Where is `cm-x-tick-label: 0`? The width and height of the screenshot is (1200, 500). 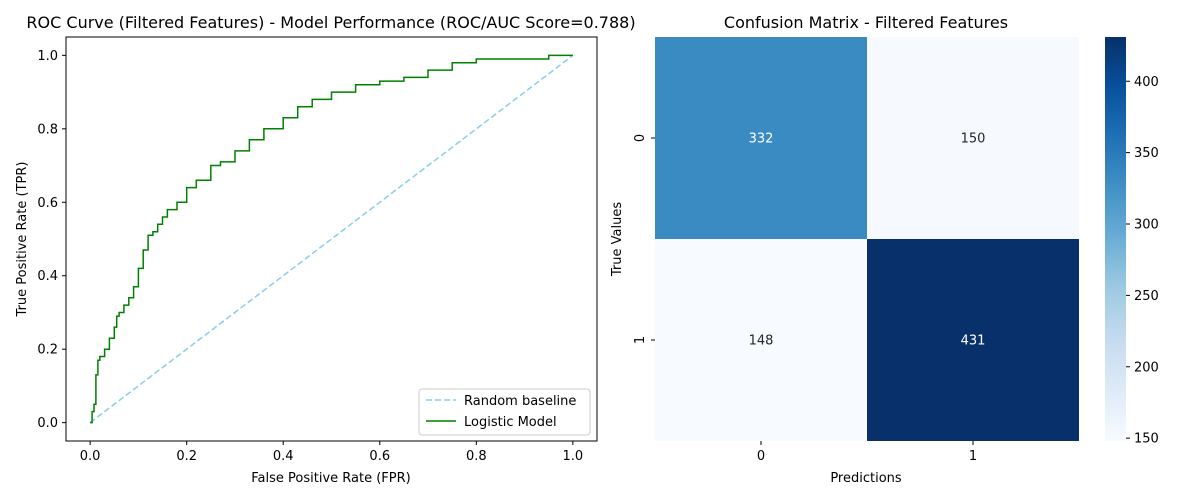 cm-x-tick-label: 0 is located at coordinates (761, 456).